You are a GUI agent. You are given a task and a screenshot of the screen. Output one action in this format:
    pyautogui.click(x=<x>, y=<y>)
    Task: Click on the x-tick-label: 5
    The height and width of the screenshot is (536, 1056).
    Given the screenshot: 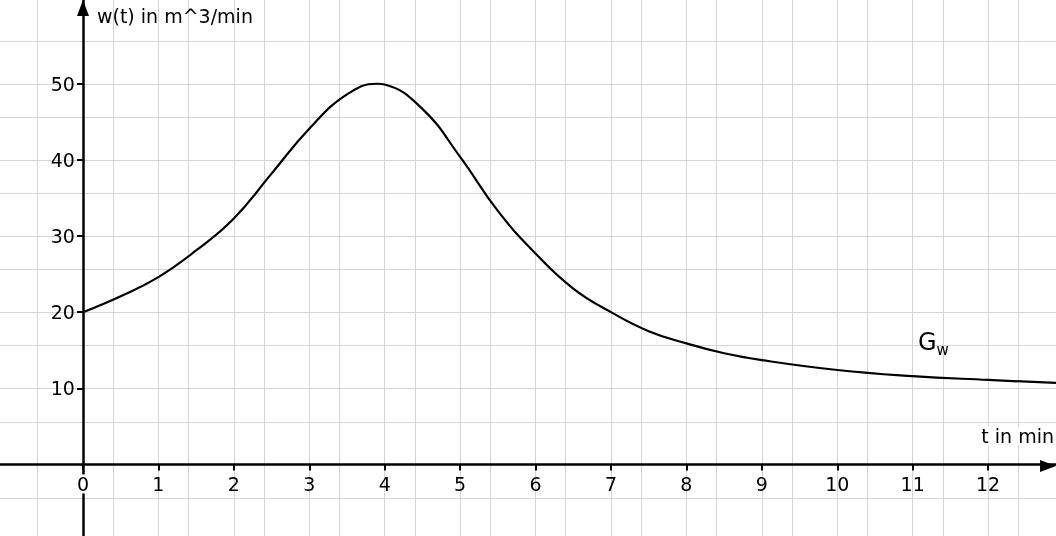 What is the action you would take?
    pyautogui.click(x=460, y=483)
    